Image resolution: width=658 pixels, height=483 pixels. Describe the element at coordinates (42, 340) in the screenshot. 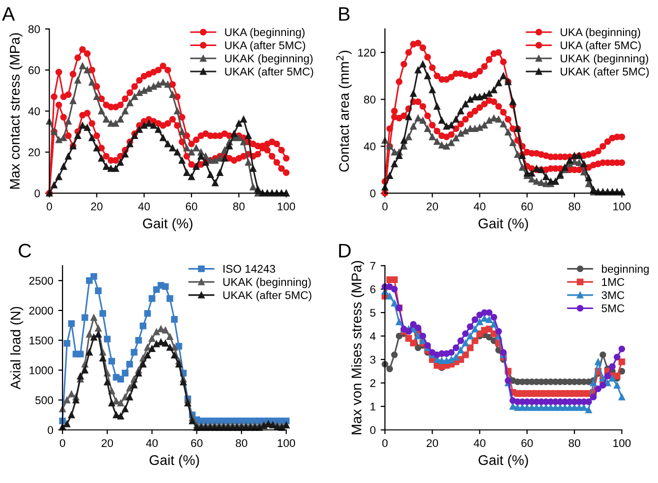

I see `y-tick-label: 1500` at that location.